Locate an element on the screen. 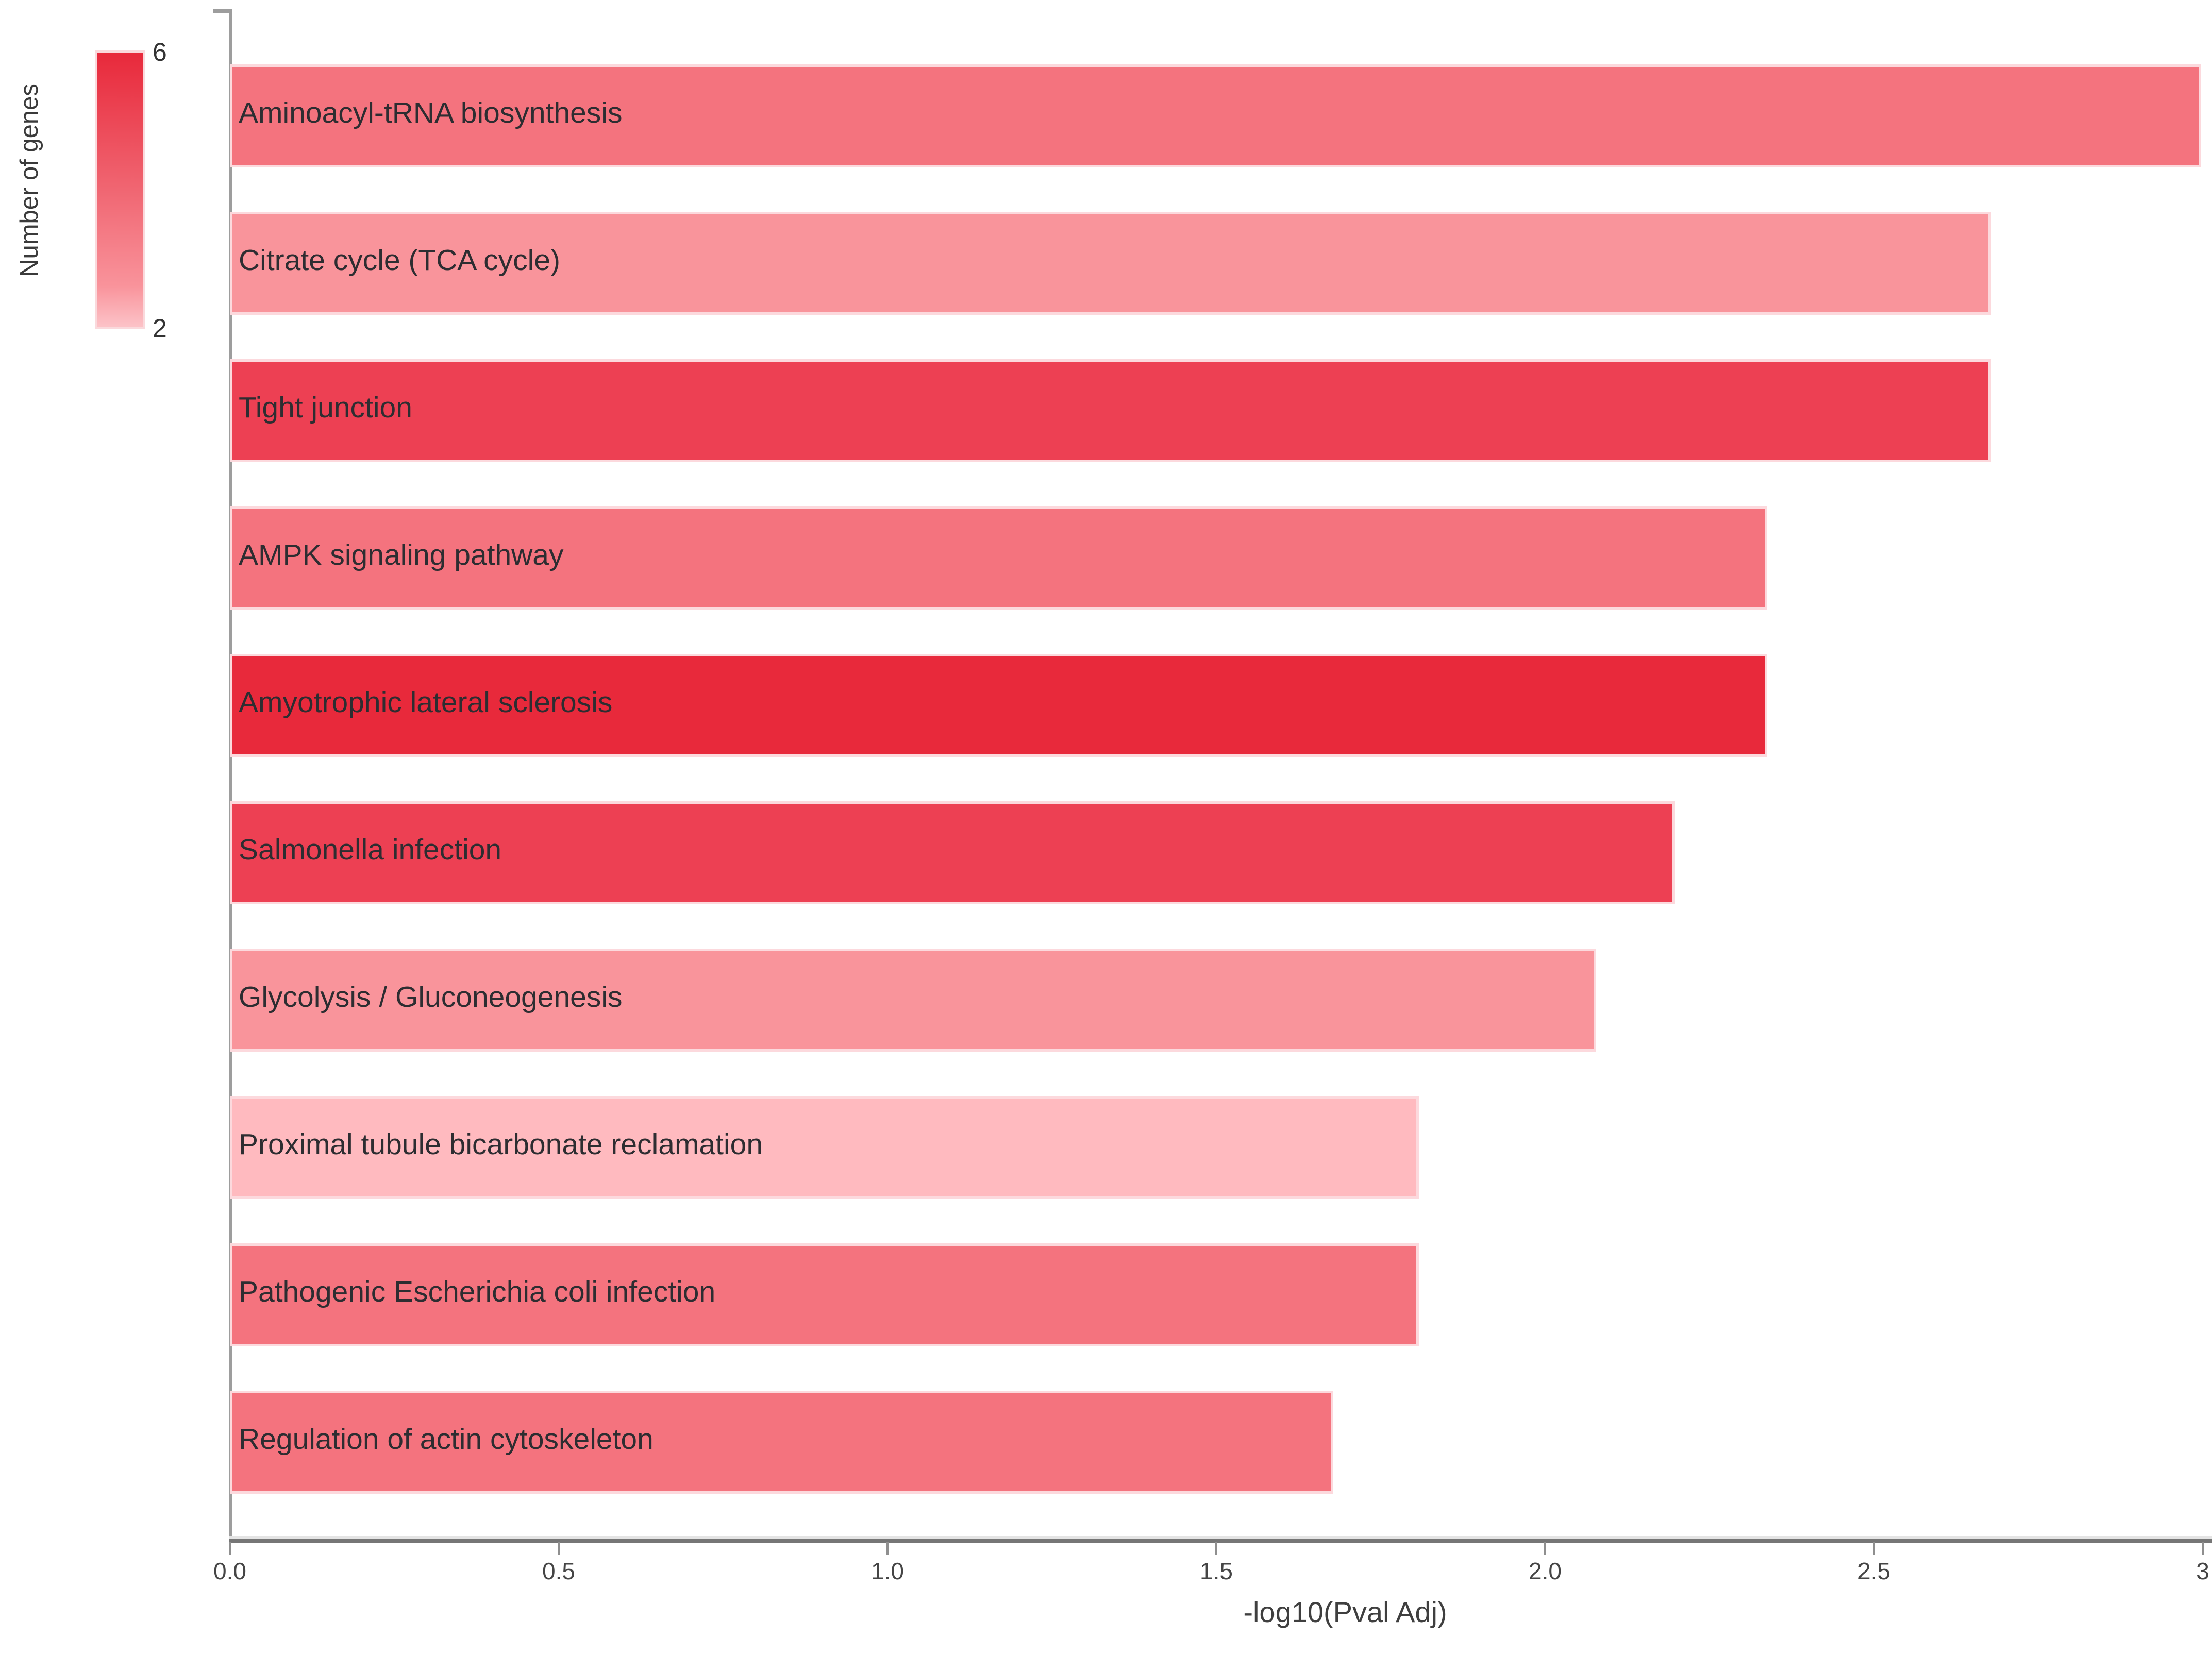 Image resolution: width=2212 pixels, height=1655 pixels. x-tick-label: 2.0 is located at coordinates (1545, 1571).